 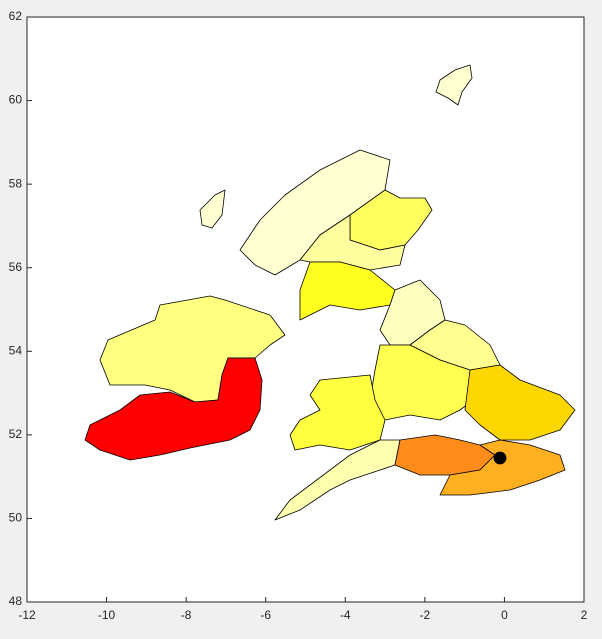 What do you see at coordinates (16, 183) in the screenshot?
I see `y-tick-label: 58` at bounding box center [16, 183].